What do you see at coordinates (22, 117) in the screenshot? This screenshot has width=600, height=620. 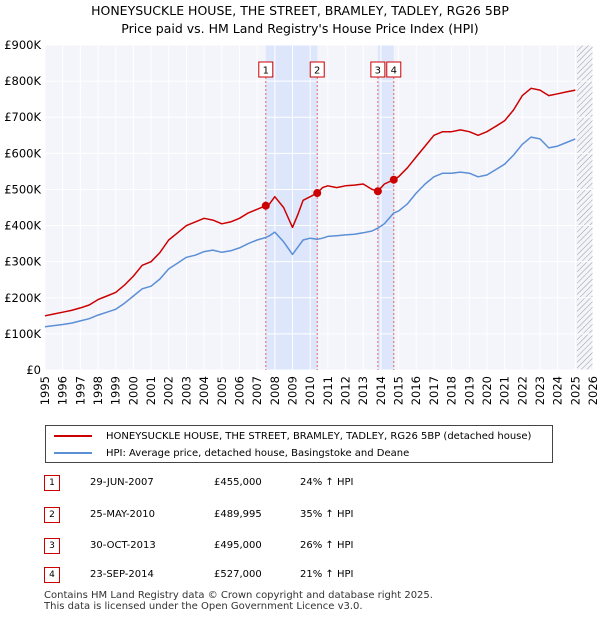 I see `y-tick-label: £700K` at bounding box center [22, 117].